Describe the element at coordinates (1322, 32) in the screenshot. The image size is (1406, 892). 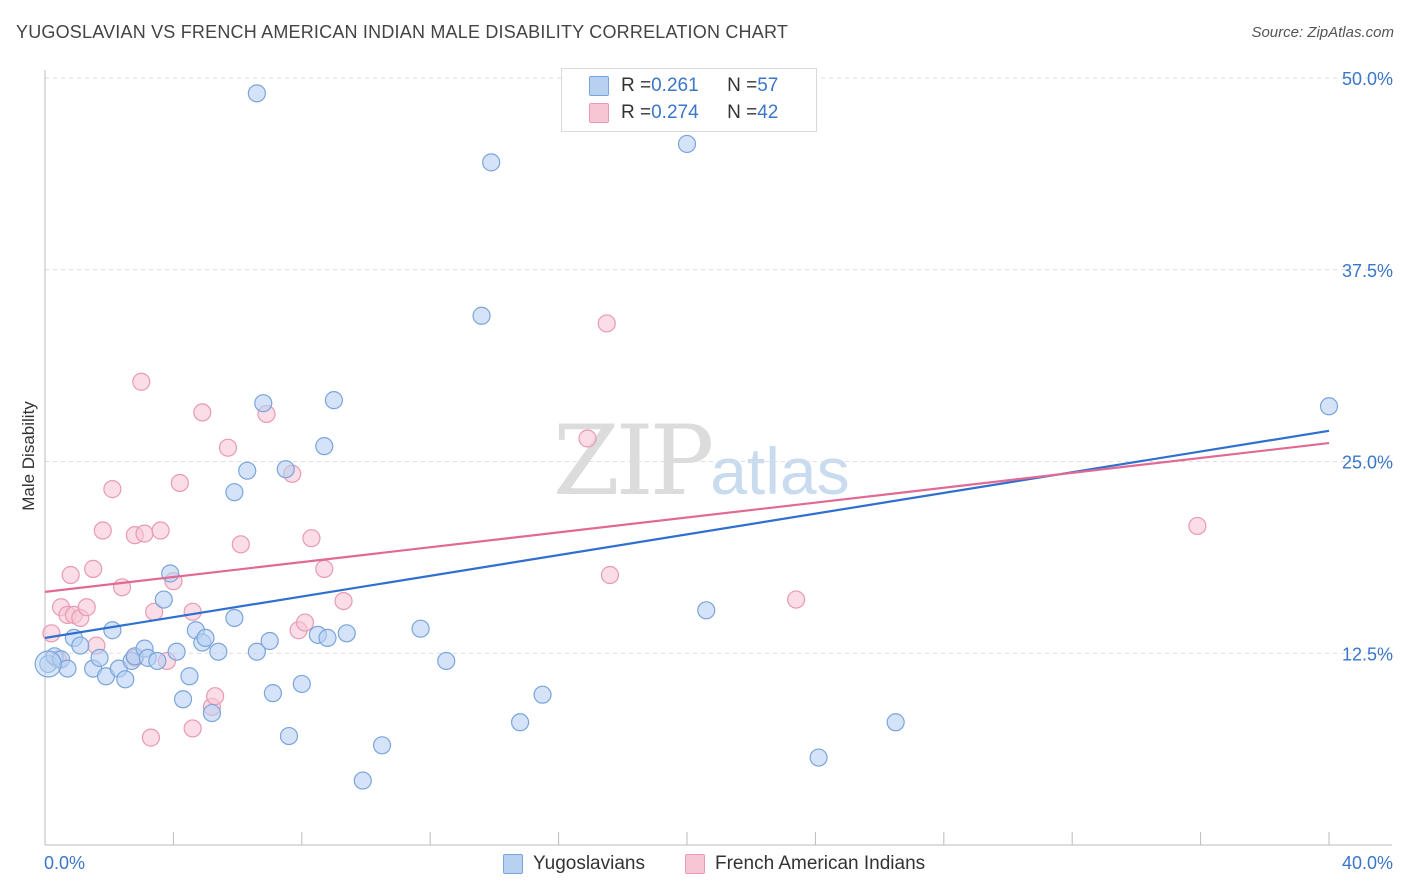
I see `source-label: Source: ZipAtlas.com` at that location.